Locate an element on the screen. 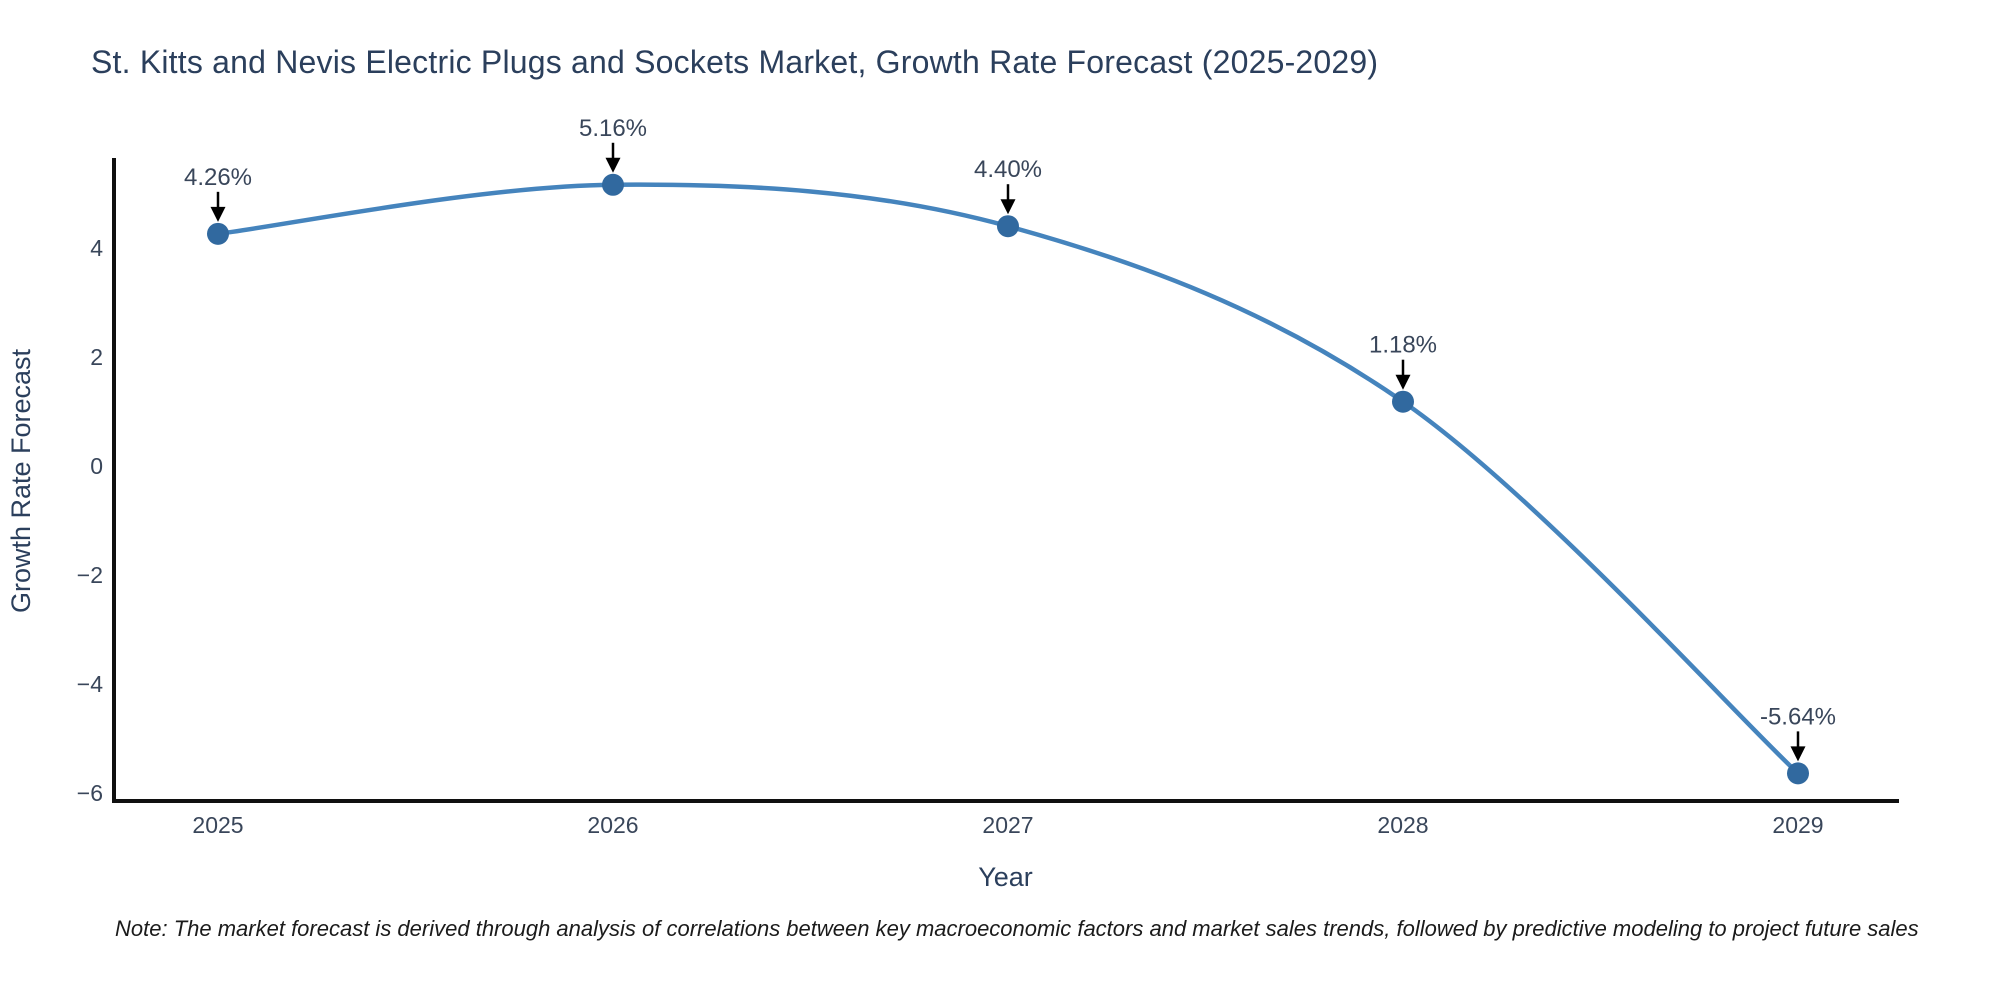 The height and width of the screenshot is (1000, 2000). x-tick-label: 2025 is located at coordinates (217, 825).